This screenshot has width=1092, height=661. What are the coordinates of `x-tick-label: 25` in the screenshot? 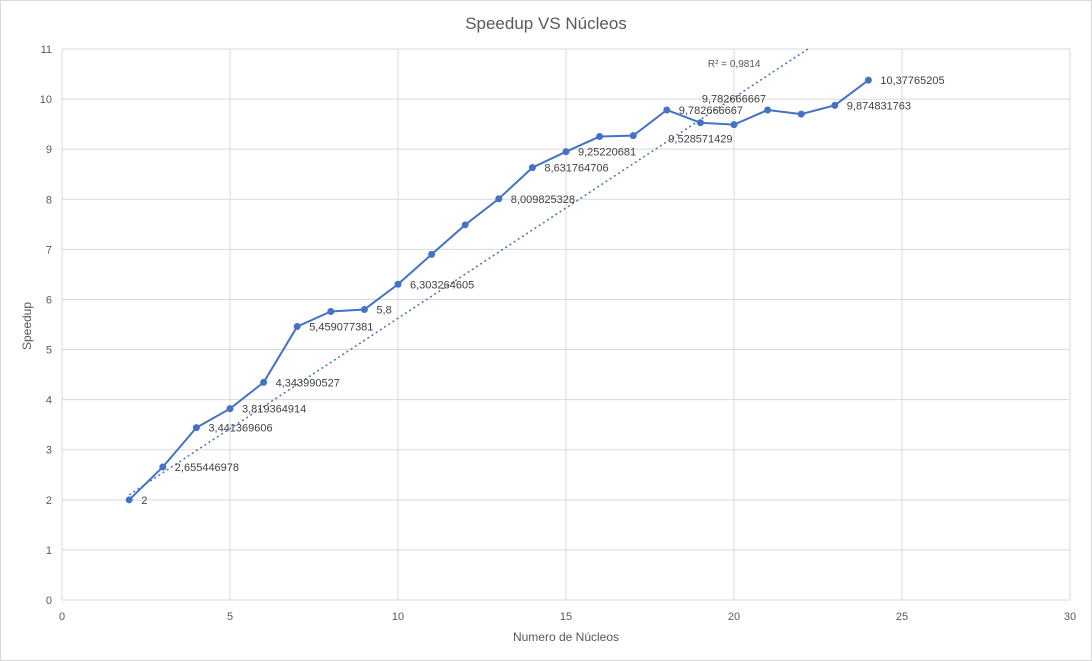 It's located at (902, 617).